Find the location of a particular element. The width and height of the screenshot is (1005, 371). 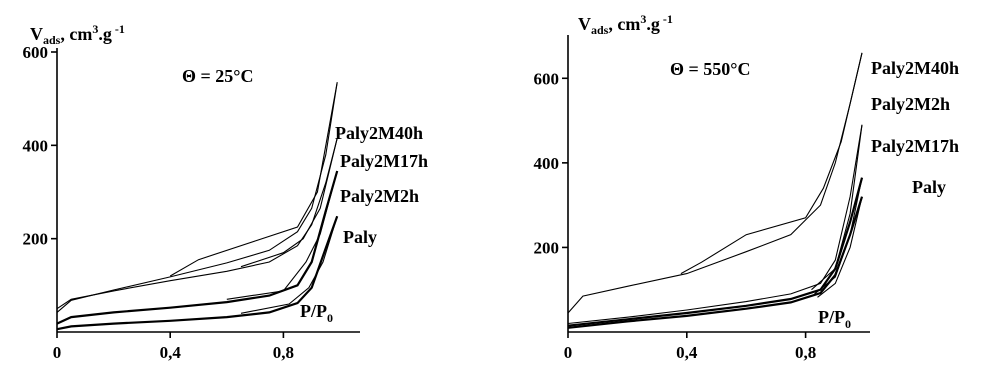

right-series-label-paly2m40h: Paly2M40h is located at coordinates (915, 68).